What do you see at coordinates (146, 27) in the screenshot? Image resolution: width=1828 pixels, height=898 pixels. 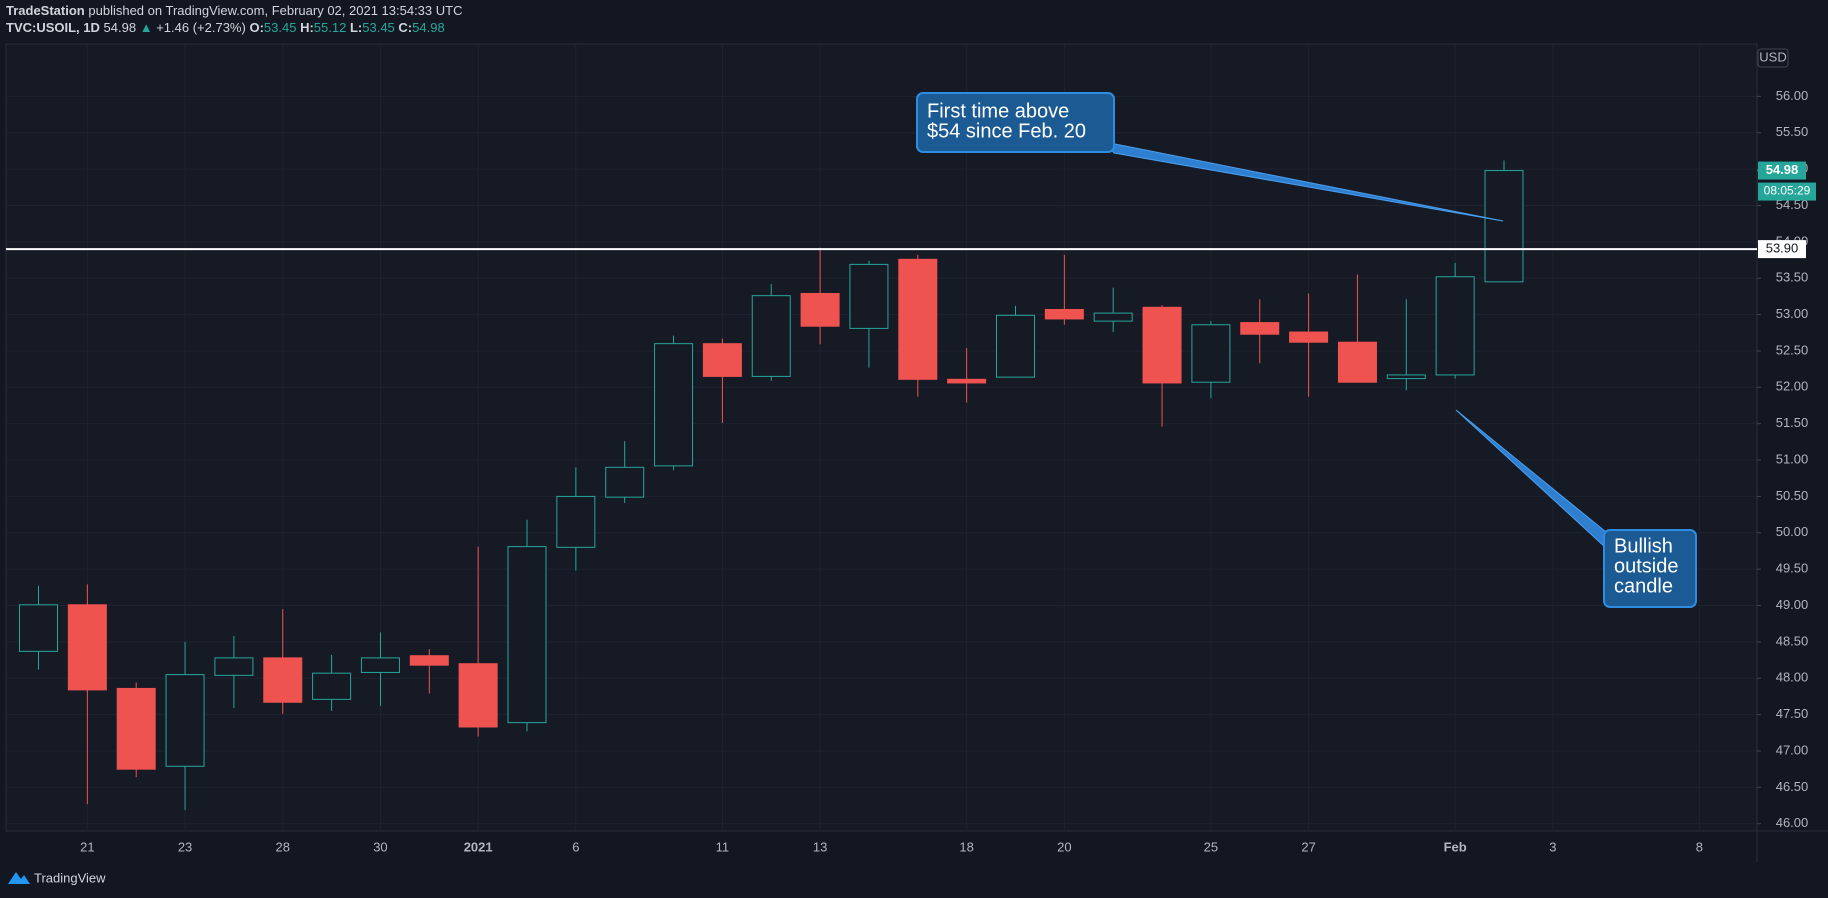 I see `up-arrow: ▲` at bounding box center [146, 27].